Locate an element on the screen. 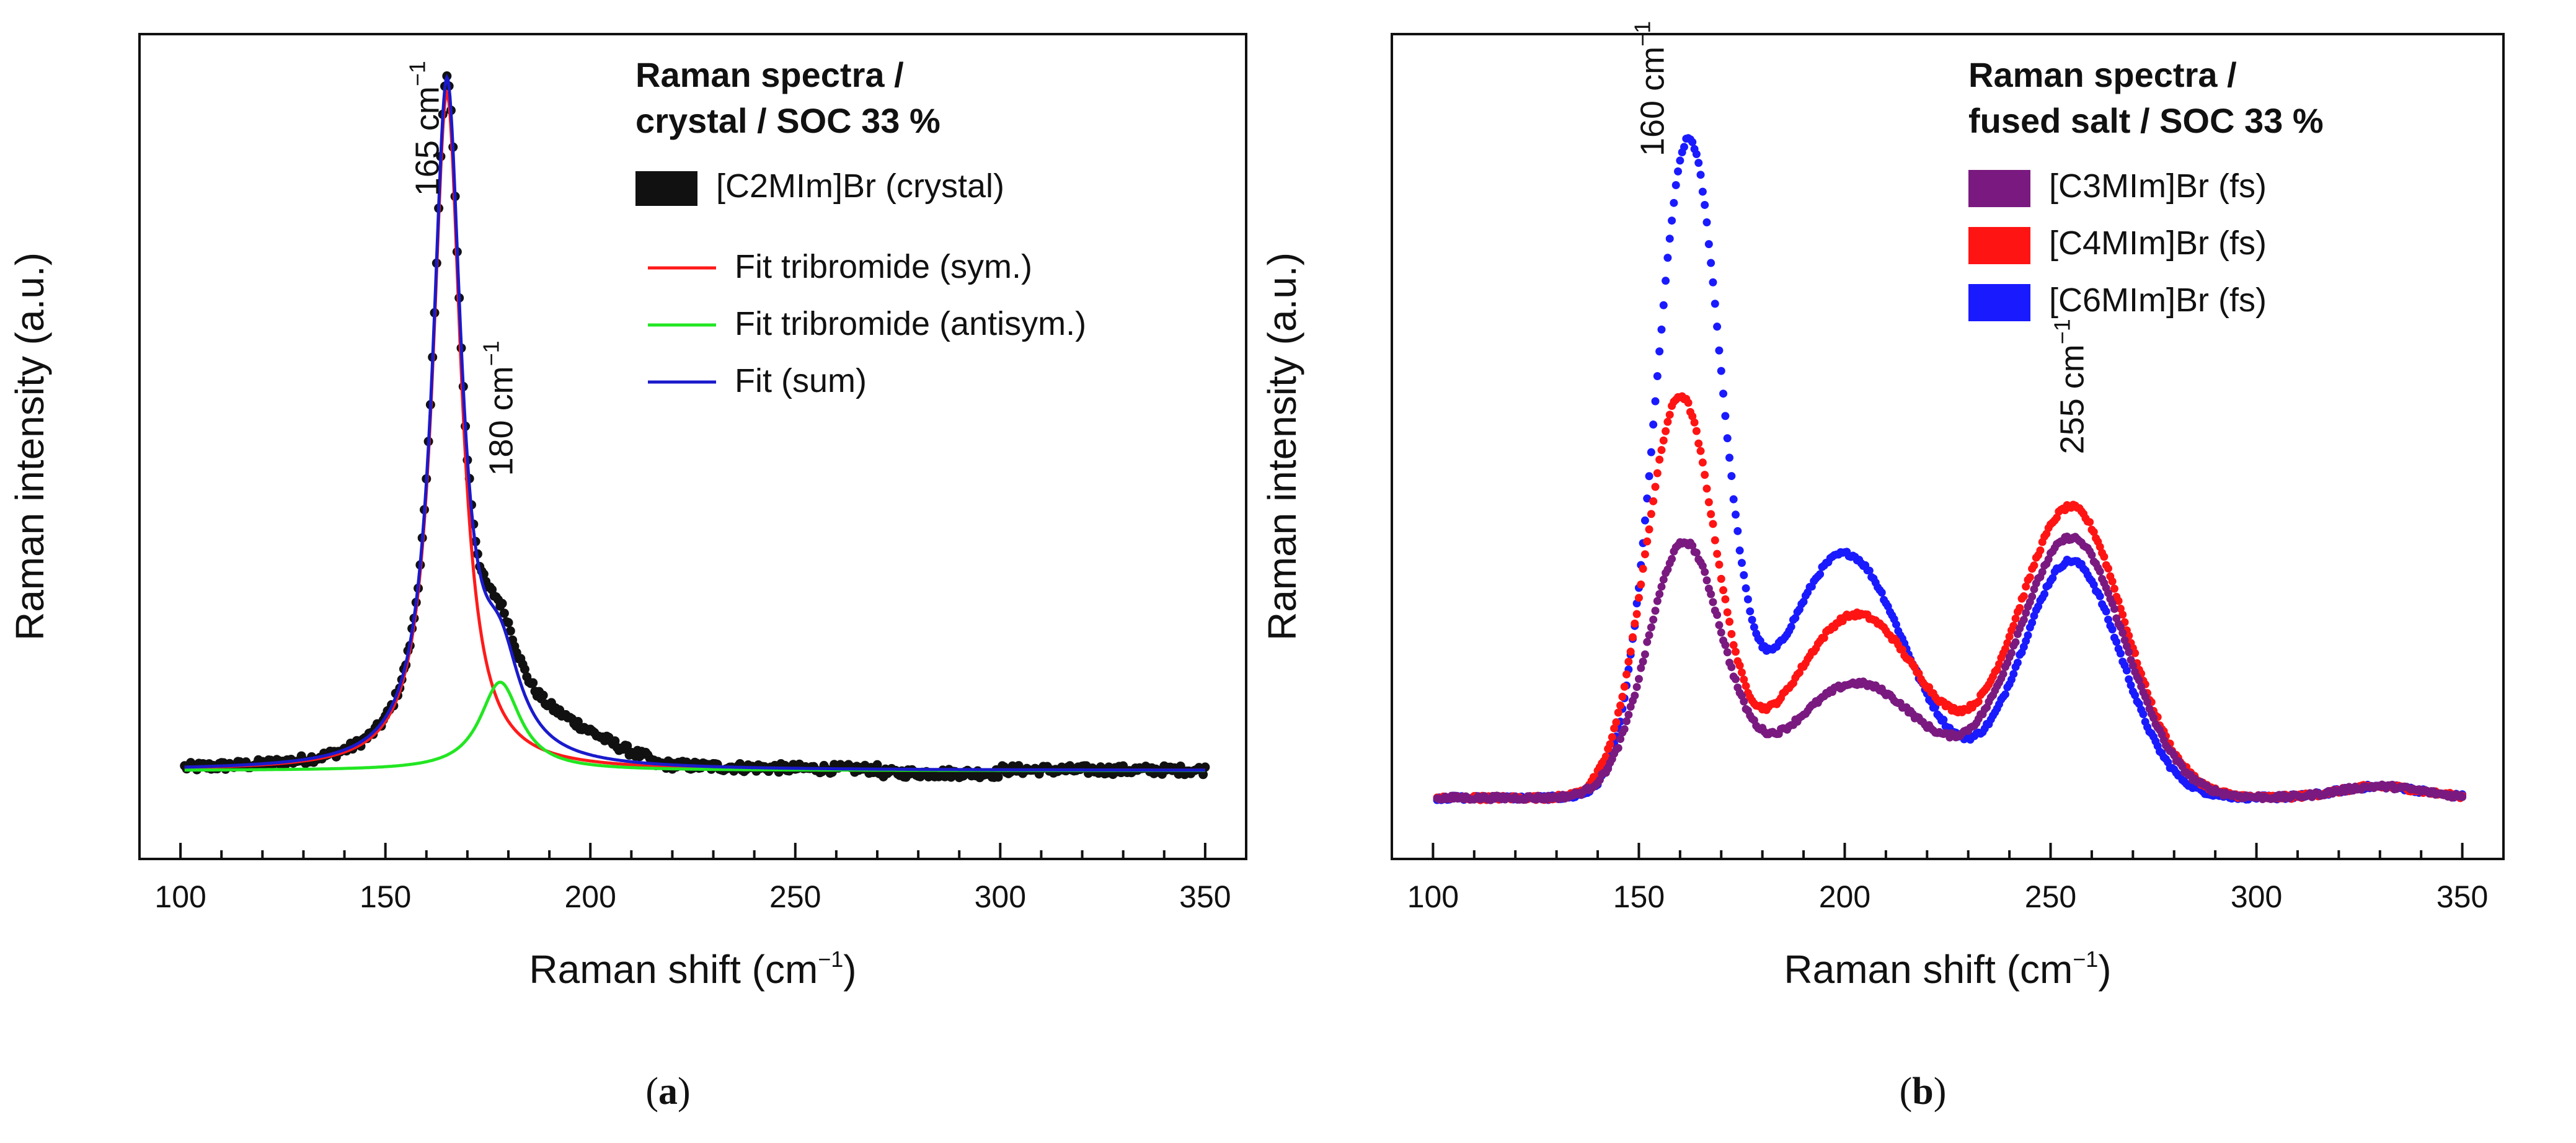 The width and height of the screenshot is (2576, 1143). legend-label: [C3MIm]Br (fs) is located at coordinates (2158, 186).